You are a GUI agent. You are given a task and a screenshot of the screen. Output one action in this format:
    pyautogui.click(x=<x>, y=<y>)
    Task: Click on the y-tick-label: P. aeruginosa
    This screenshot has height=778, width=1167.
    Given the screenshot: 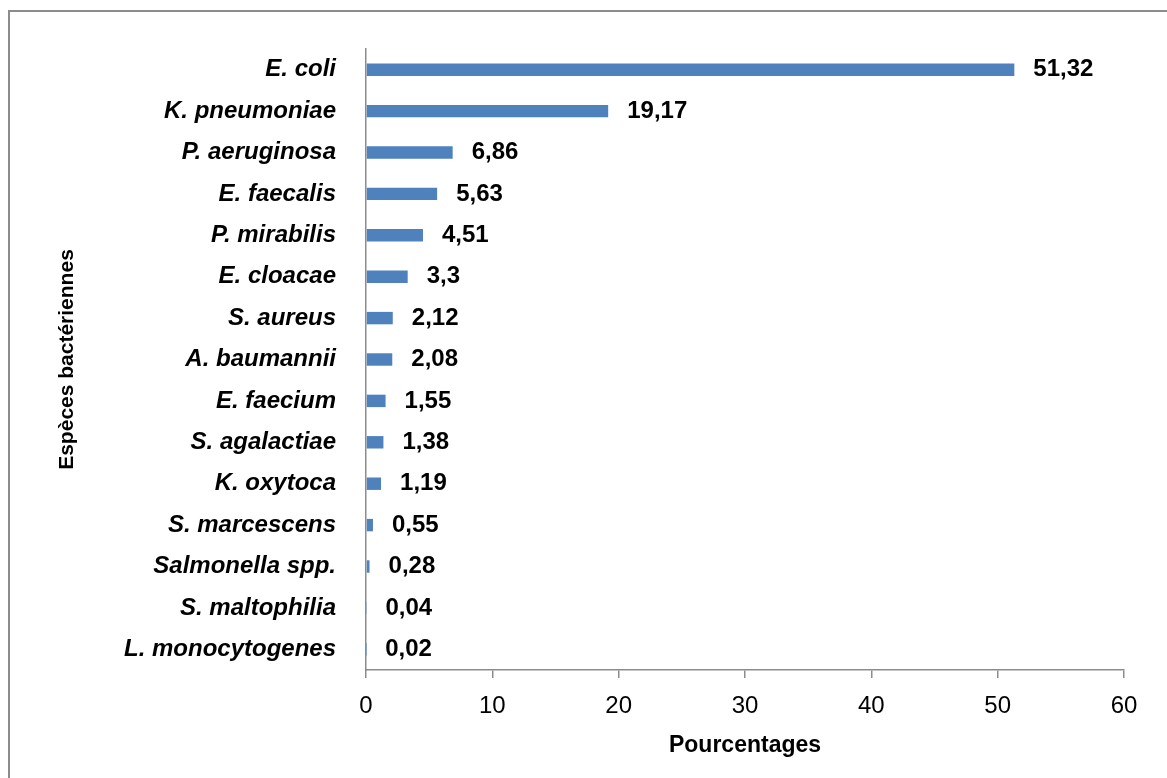 What is the action you would take?
    pyautogui.click(x=258, y=151)
    